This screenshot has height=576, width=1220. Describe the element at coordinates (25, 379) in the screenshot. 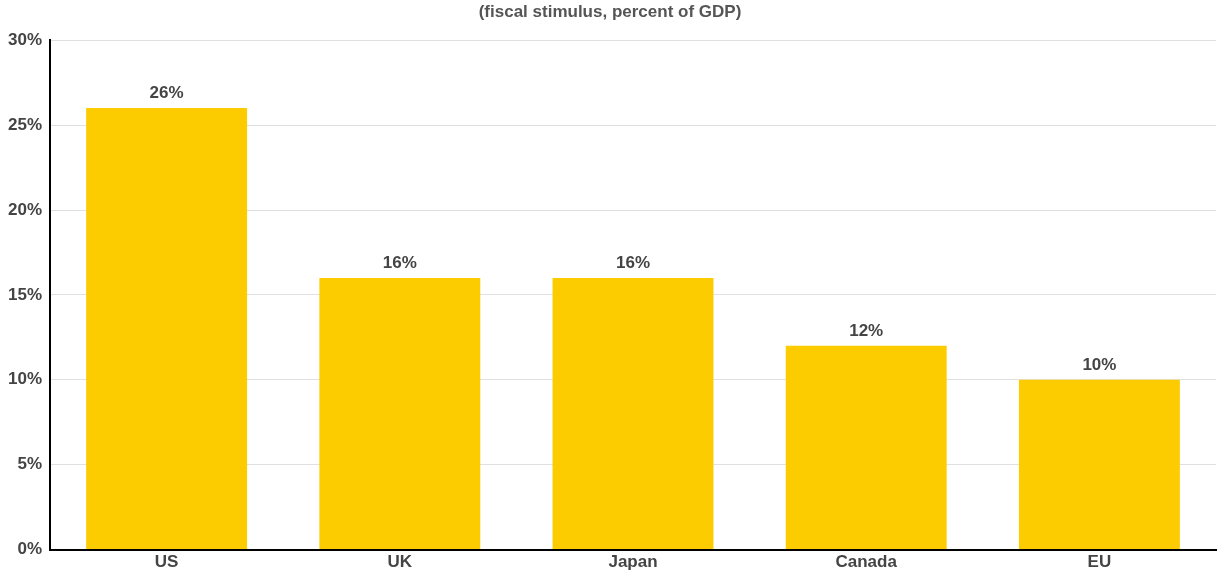

I see `y-tick-label: 10%` at that location.